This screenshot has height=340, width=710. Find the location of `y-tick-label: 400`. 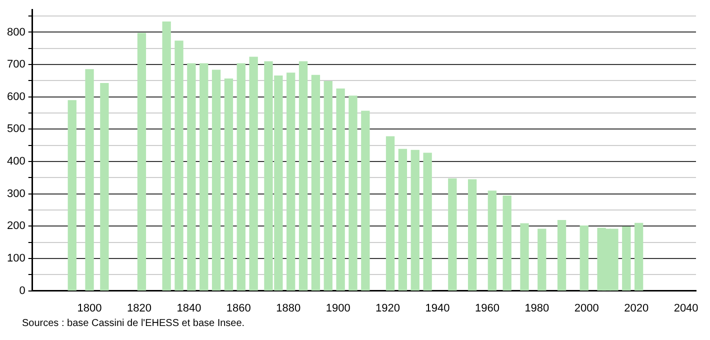

y-tick-label: 400 is located at coordinates (16, 162).